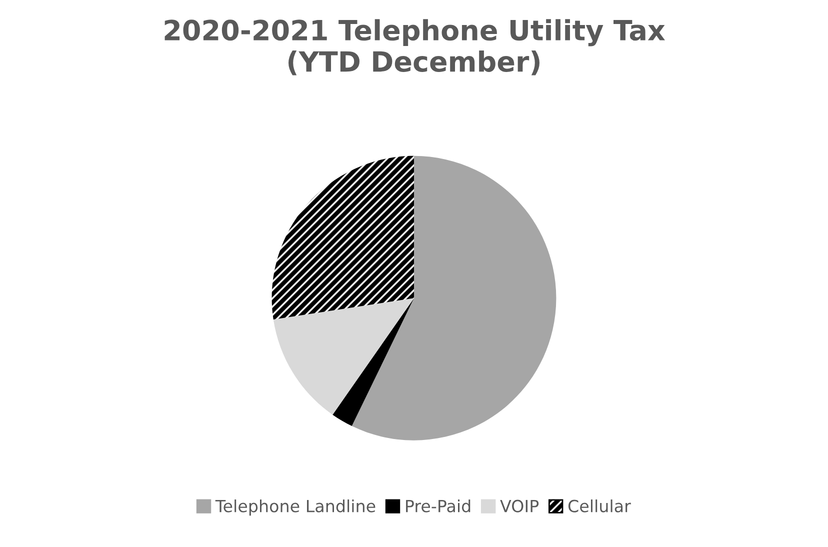  Describe the element at coordinates (414, 47) in the screenshot. I see `chart-title: 2020-2021 Telephone Utility Tax (YTD December)` at that location.